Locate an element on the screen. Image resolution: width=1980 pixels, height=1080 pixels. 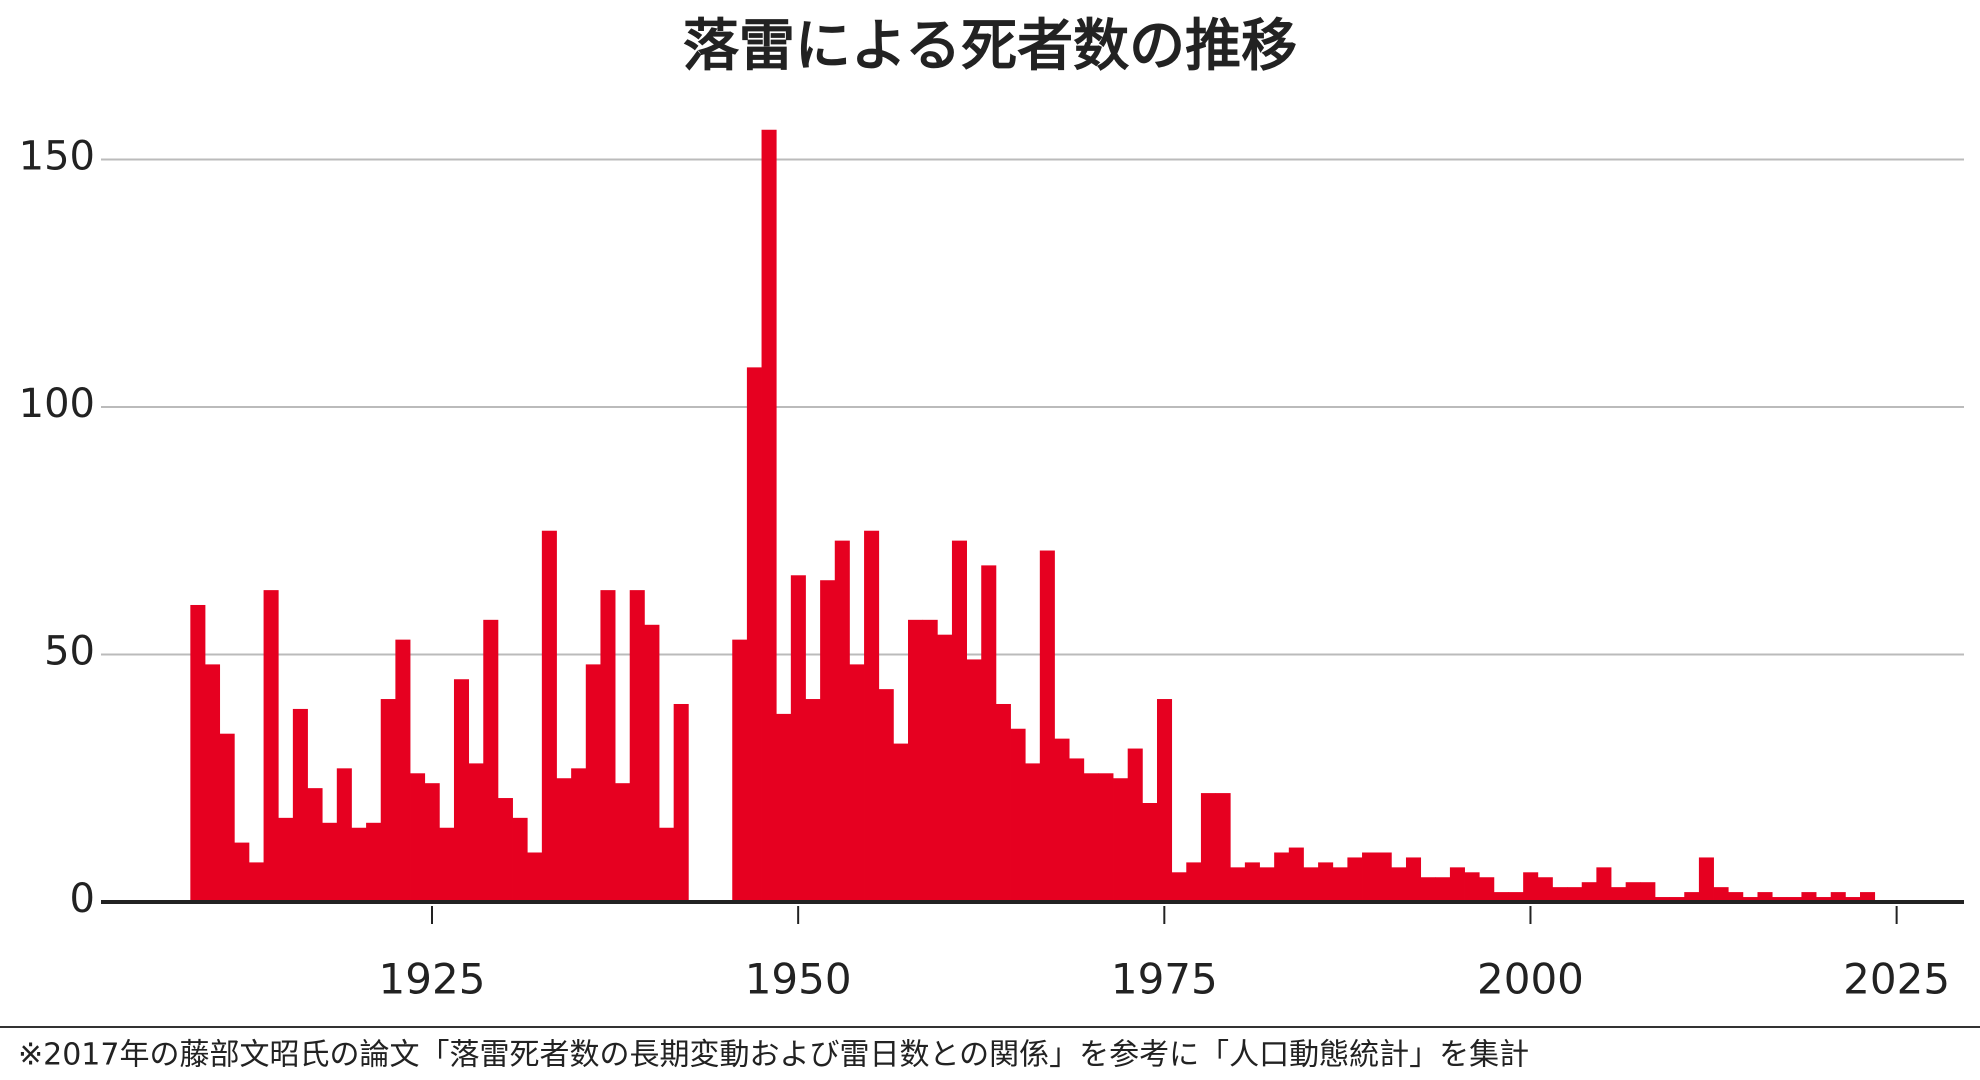
y-tick-label: 0 is located at coordinates (82, 899).